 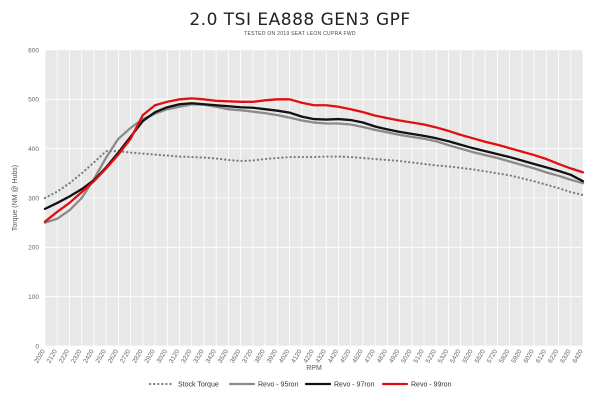 What do you see at coordinates (467, 356) in the screenshot?
I see `x-tick-label: 5520` at bounding box center [467, 356].